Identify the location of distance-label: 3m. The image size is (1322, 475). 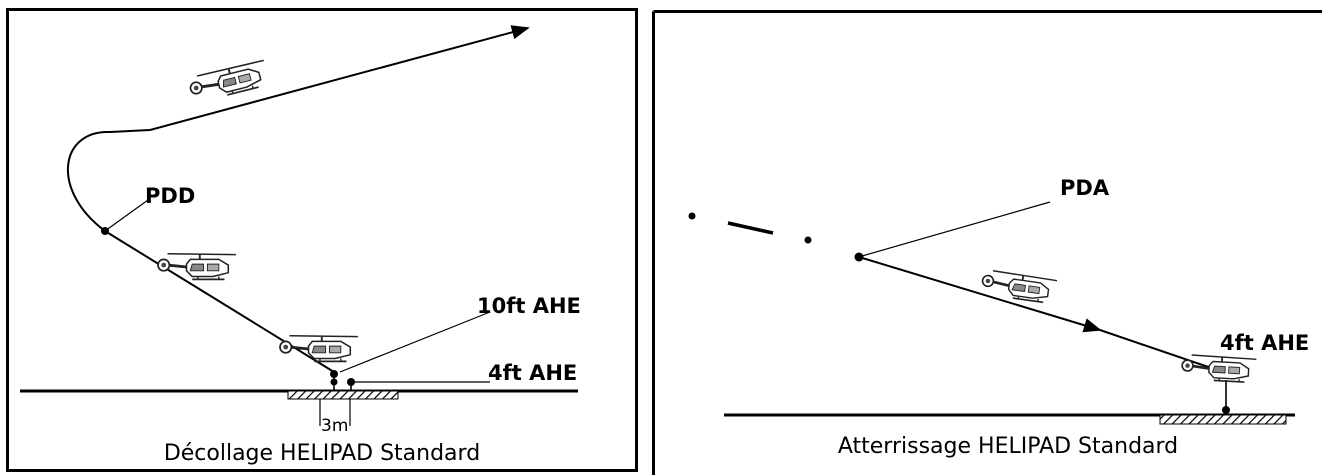
(334, 426).